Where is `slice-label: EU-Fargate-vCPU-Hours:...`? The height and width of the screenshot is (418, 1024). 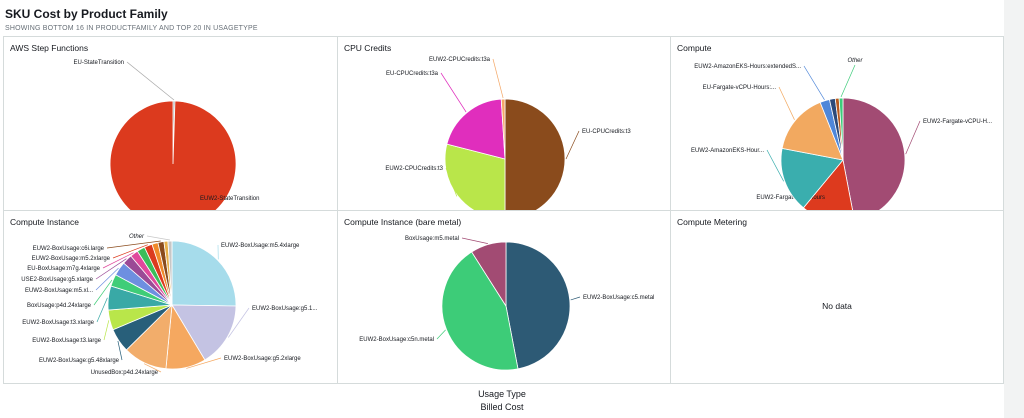 slice-label: EU-Fargate-vCPU-Hours:... is located at coordinates (740, 88).